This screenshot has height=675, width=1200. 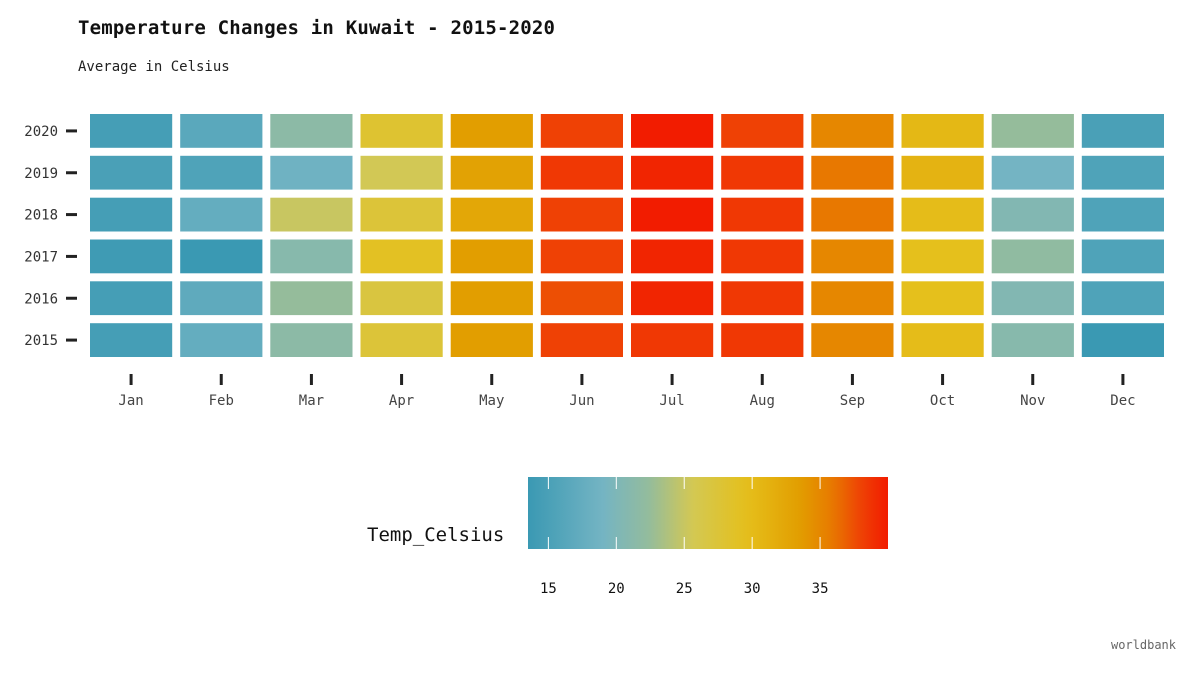 I want to click on heatmap-cell-2016-jan, so click(x=131, y=298).